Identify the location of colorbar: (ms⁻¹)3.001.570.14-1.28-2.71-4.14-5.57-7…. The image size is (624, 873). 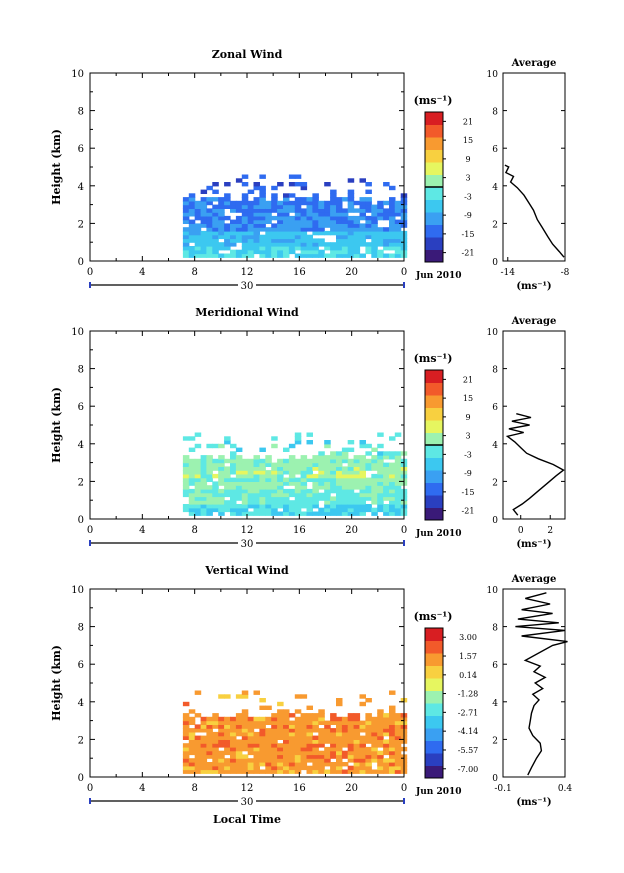
(446, 694).